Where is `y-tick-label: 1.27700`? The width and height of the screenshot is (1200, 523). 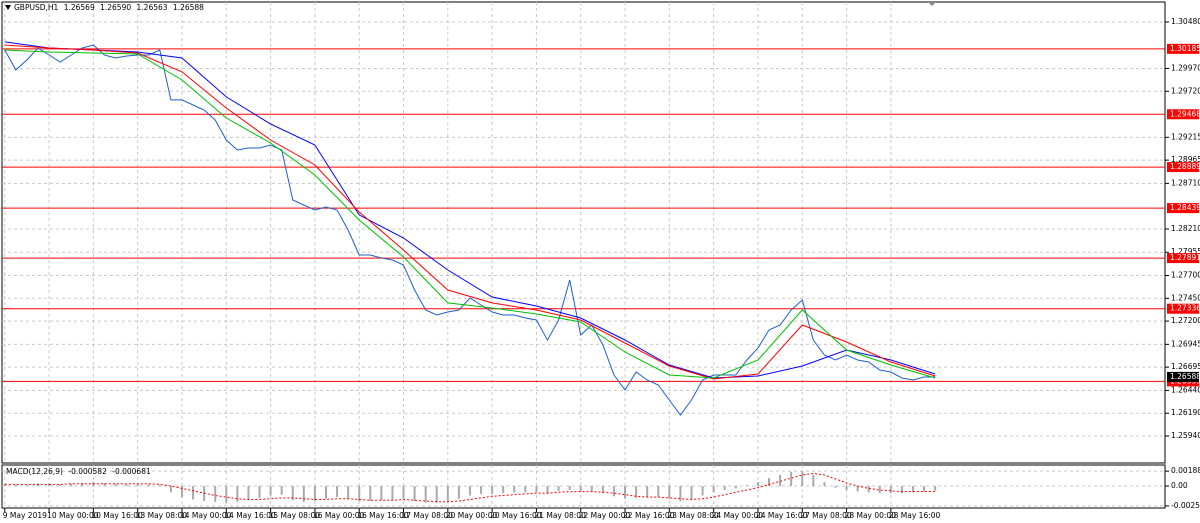
y-tick-label: 1.27700 is located at coordinates (1185, 274).